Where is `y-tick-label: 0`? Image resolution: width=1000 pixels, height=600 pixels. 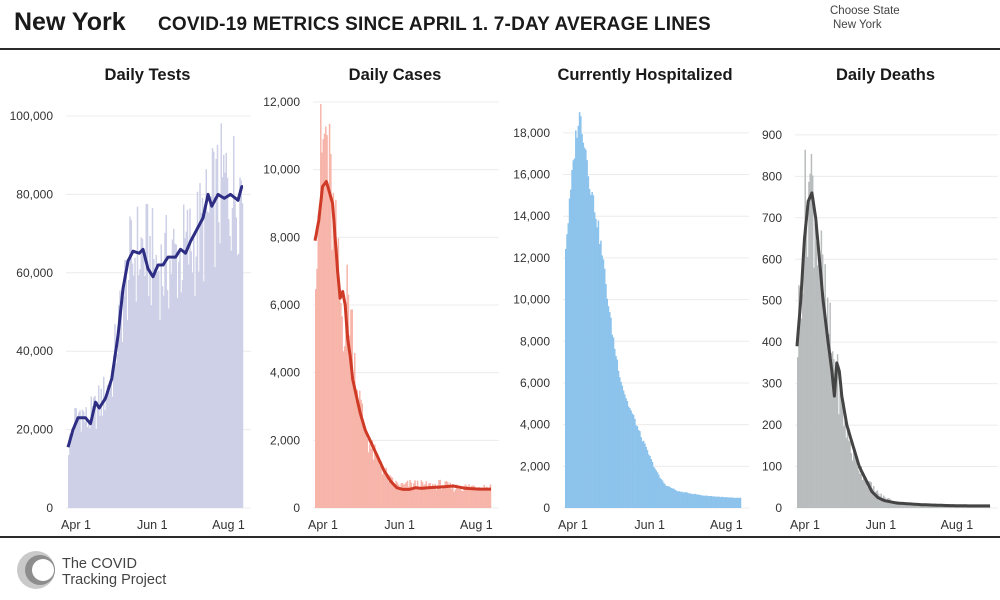 y-tick-label: 0 is located at coordinates (546, 508).